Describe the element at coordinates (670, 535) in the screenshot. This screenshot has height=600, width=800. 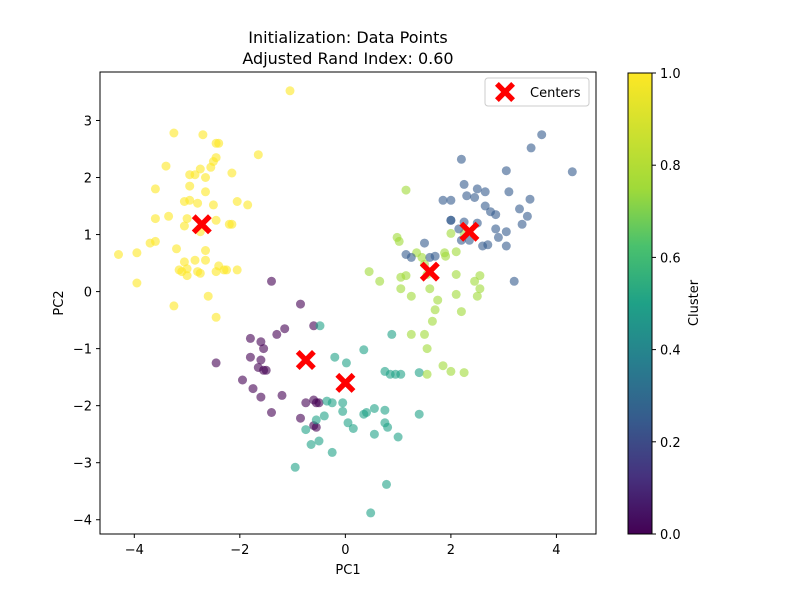
I see `colorbar-tick-label: 0.0` at that location.